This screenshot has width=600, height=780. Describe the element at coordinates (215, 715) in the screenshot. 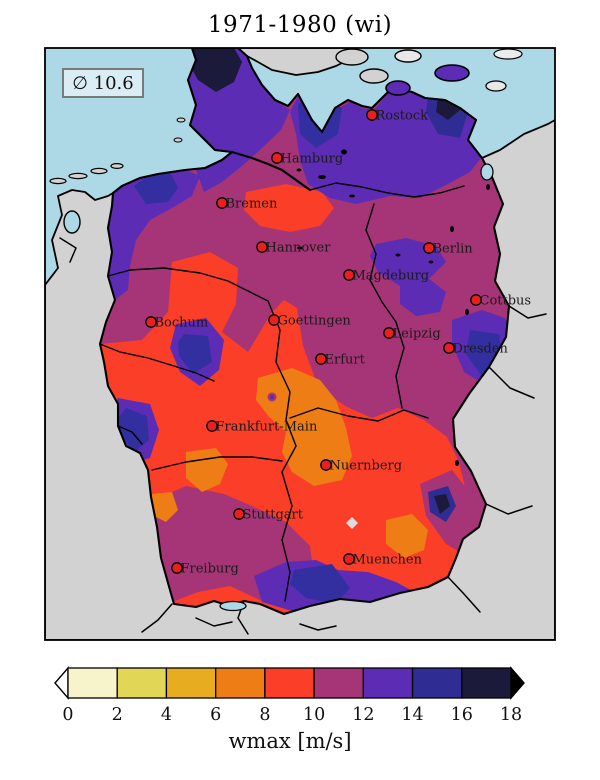

I see `colorbar-tick-label: 6` at that location.